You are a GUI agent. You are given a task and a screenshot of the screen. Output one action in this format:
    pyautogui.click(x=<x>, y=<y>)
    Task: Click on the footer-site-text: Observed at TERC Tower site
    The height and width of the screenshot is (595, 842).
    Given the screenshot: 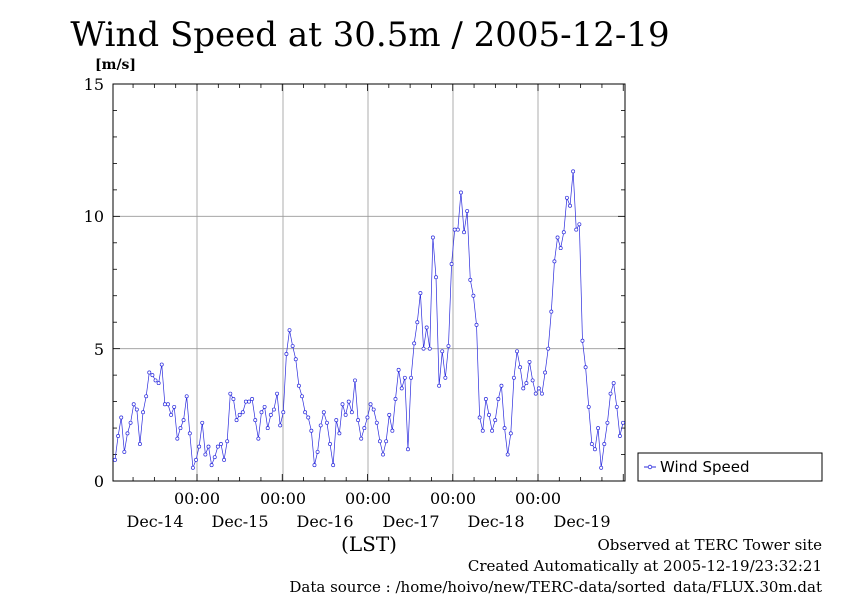 What is the action you would take?
    pyautogui.click(x=709, y=545)
    